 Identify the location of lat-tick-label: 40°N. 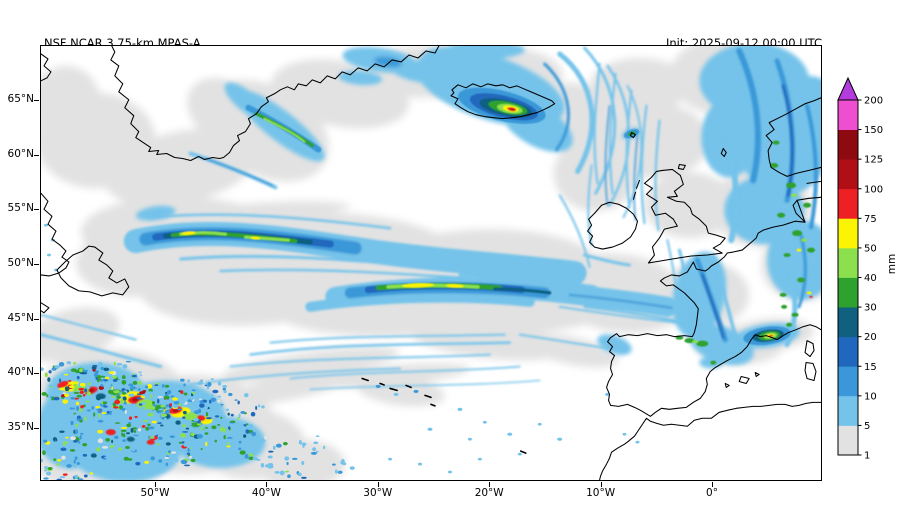
(20, 372).